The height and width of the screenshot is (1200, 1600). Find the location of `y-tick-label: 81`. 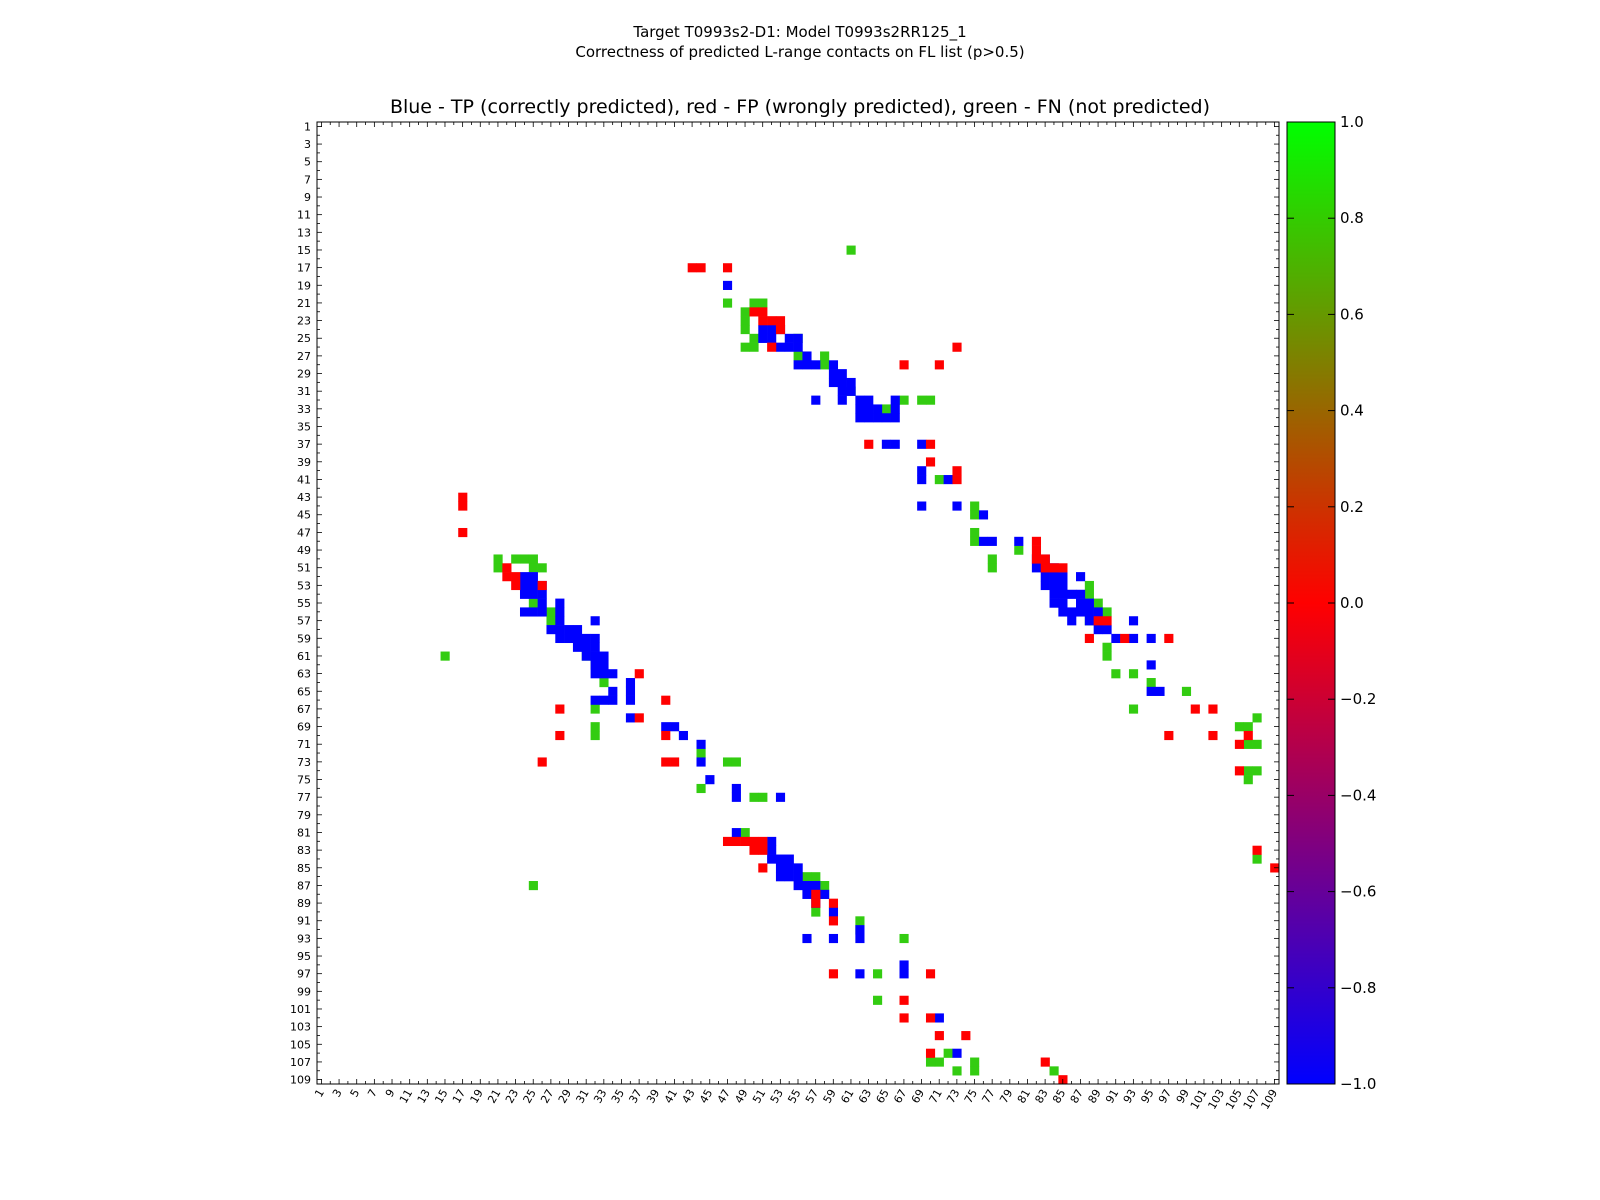

y-tick-label: 81 is located at coordinates (304, 832).